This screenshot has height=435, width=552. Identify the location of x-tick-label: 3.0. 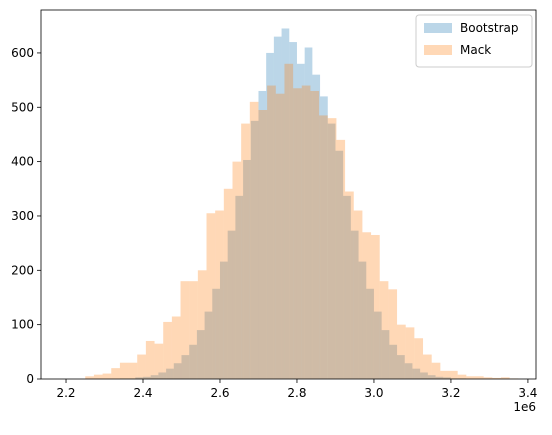
(373, 393).